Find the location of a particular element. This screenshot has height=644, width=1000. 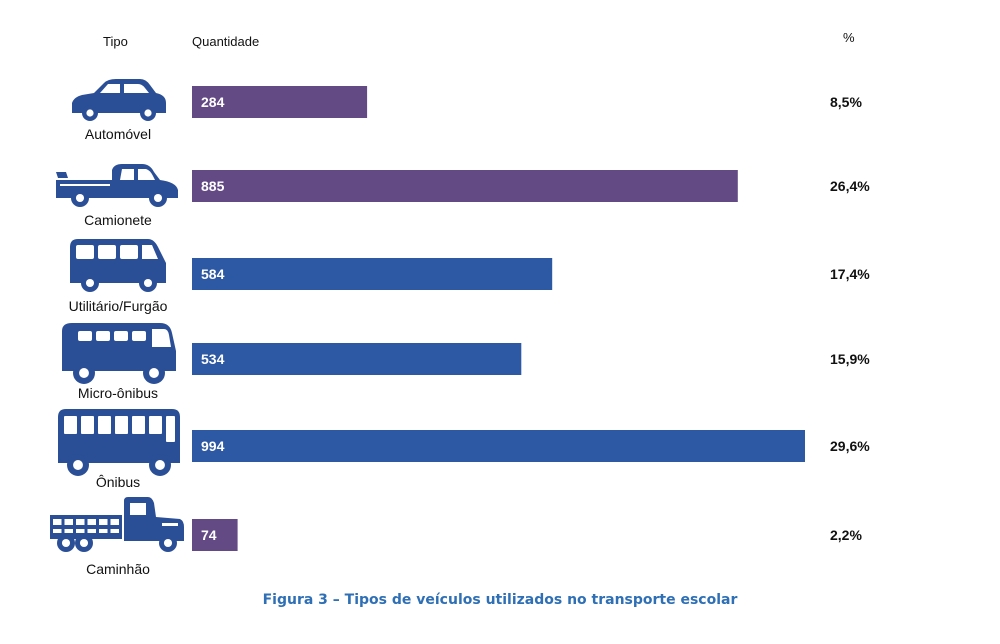

pickup-truck-icon is located at coordinates (117, 185).